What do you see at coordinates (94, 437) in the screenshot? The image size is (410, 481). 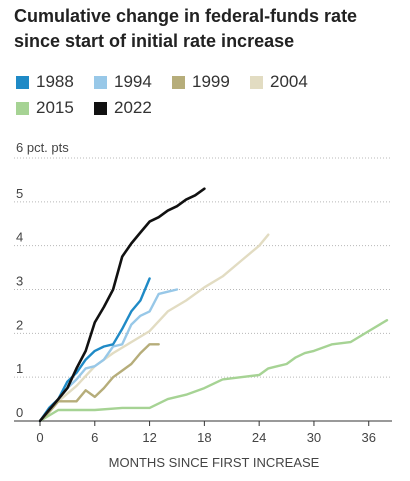 I see `x-tick-label-6: 6` at bounding box center [94, 437].